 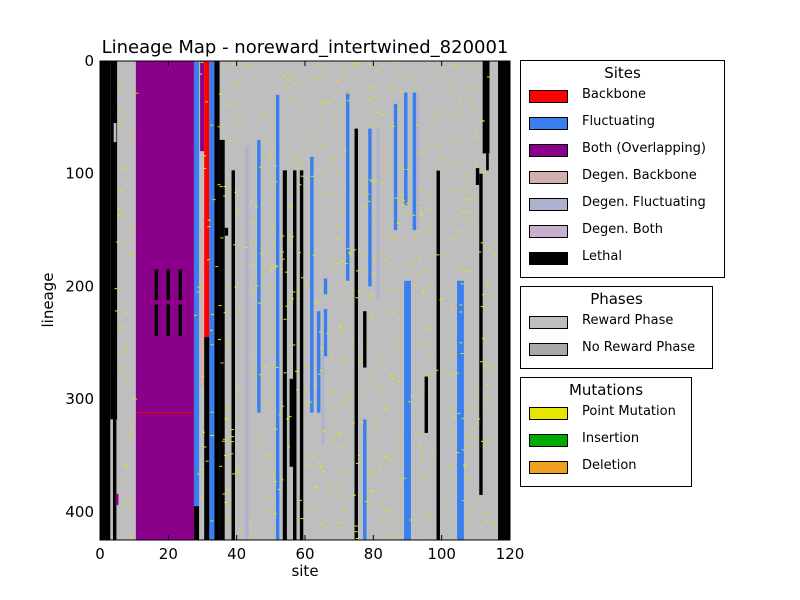 I want to click on legend-label: Insertion, so click(x=611, y=438).